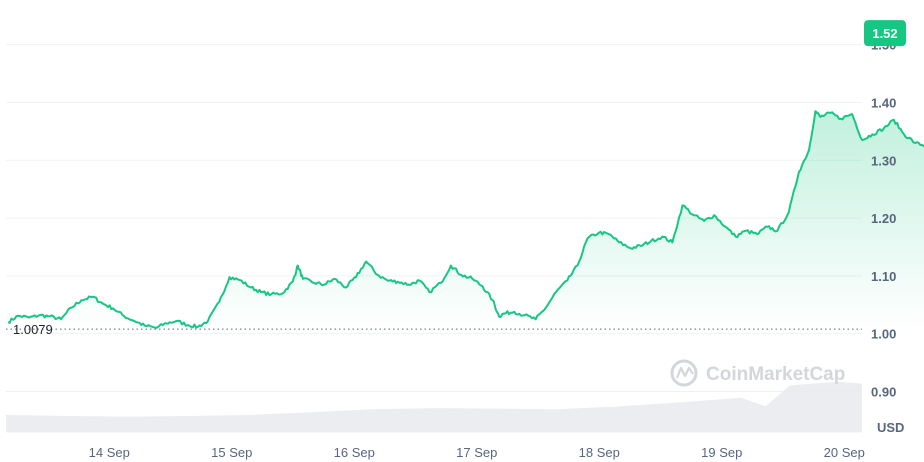 Image resolution: width=924 pixels, height=462 pixels. What do you see at coordinates (883, 392) in the screenshot?
I see `y-tick-label: 0.90` at bounding box center [883, 392].